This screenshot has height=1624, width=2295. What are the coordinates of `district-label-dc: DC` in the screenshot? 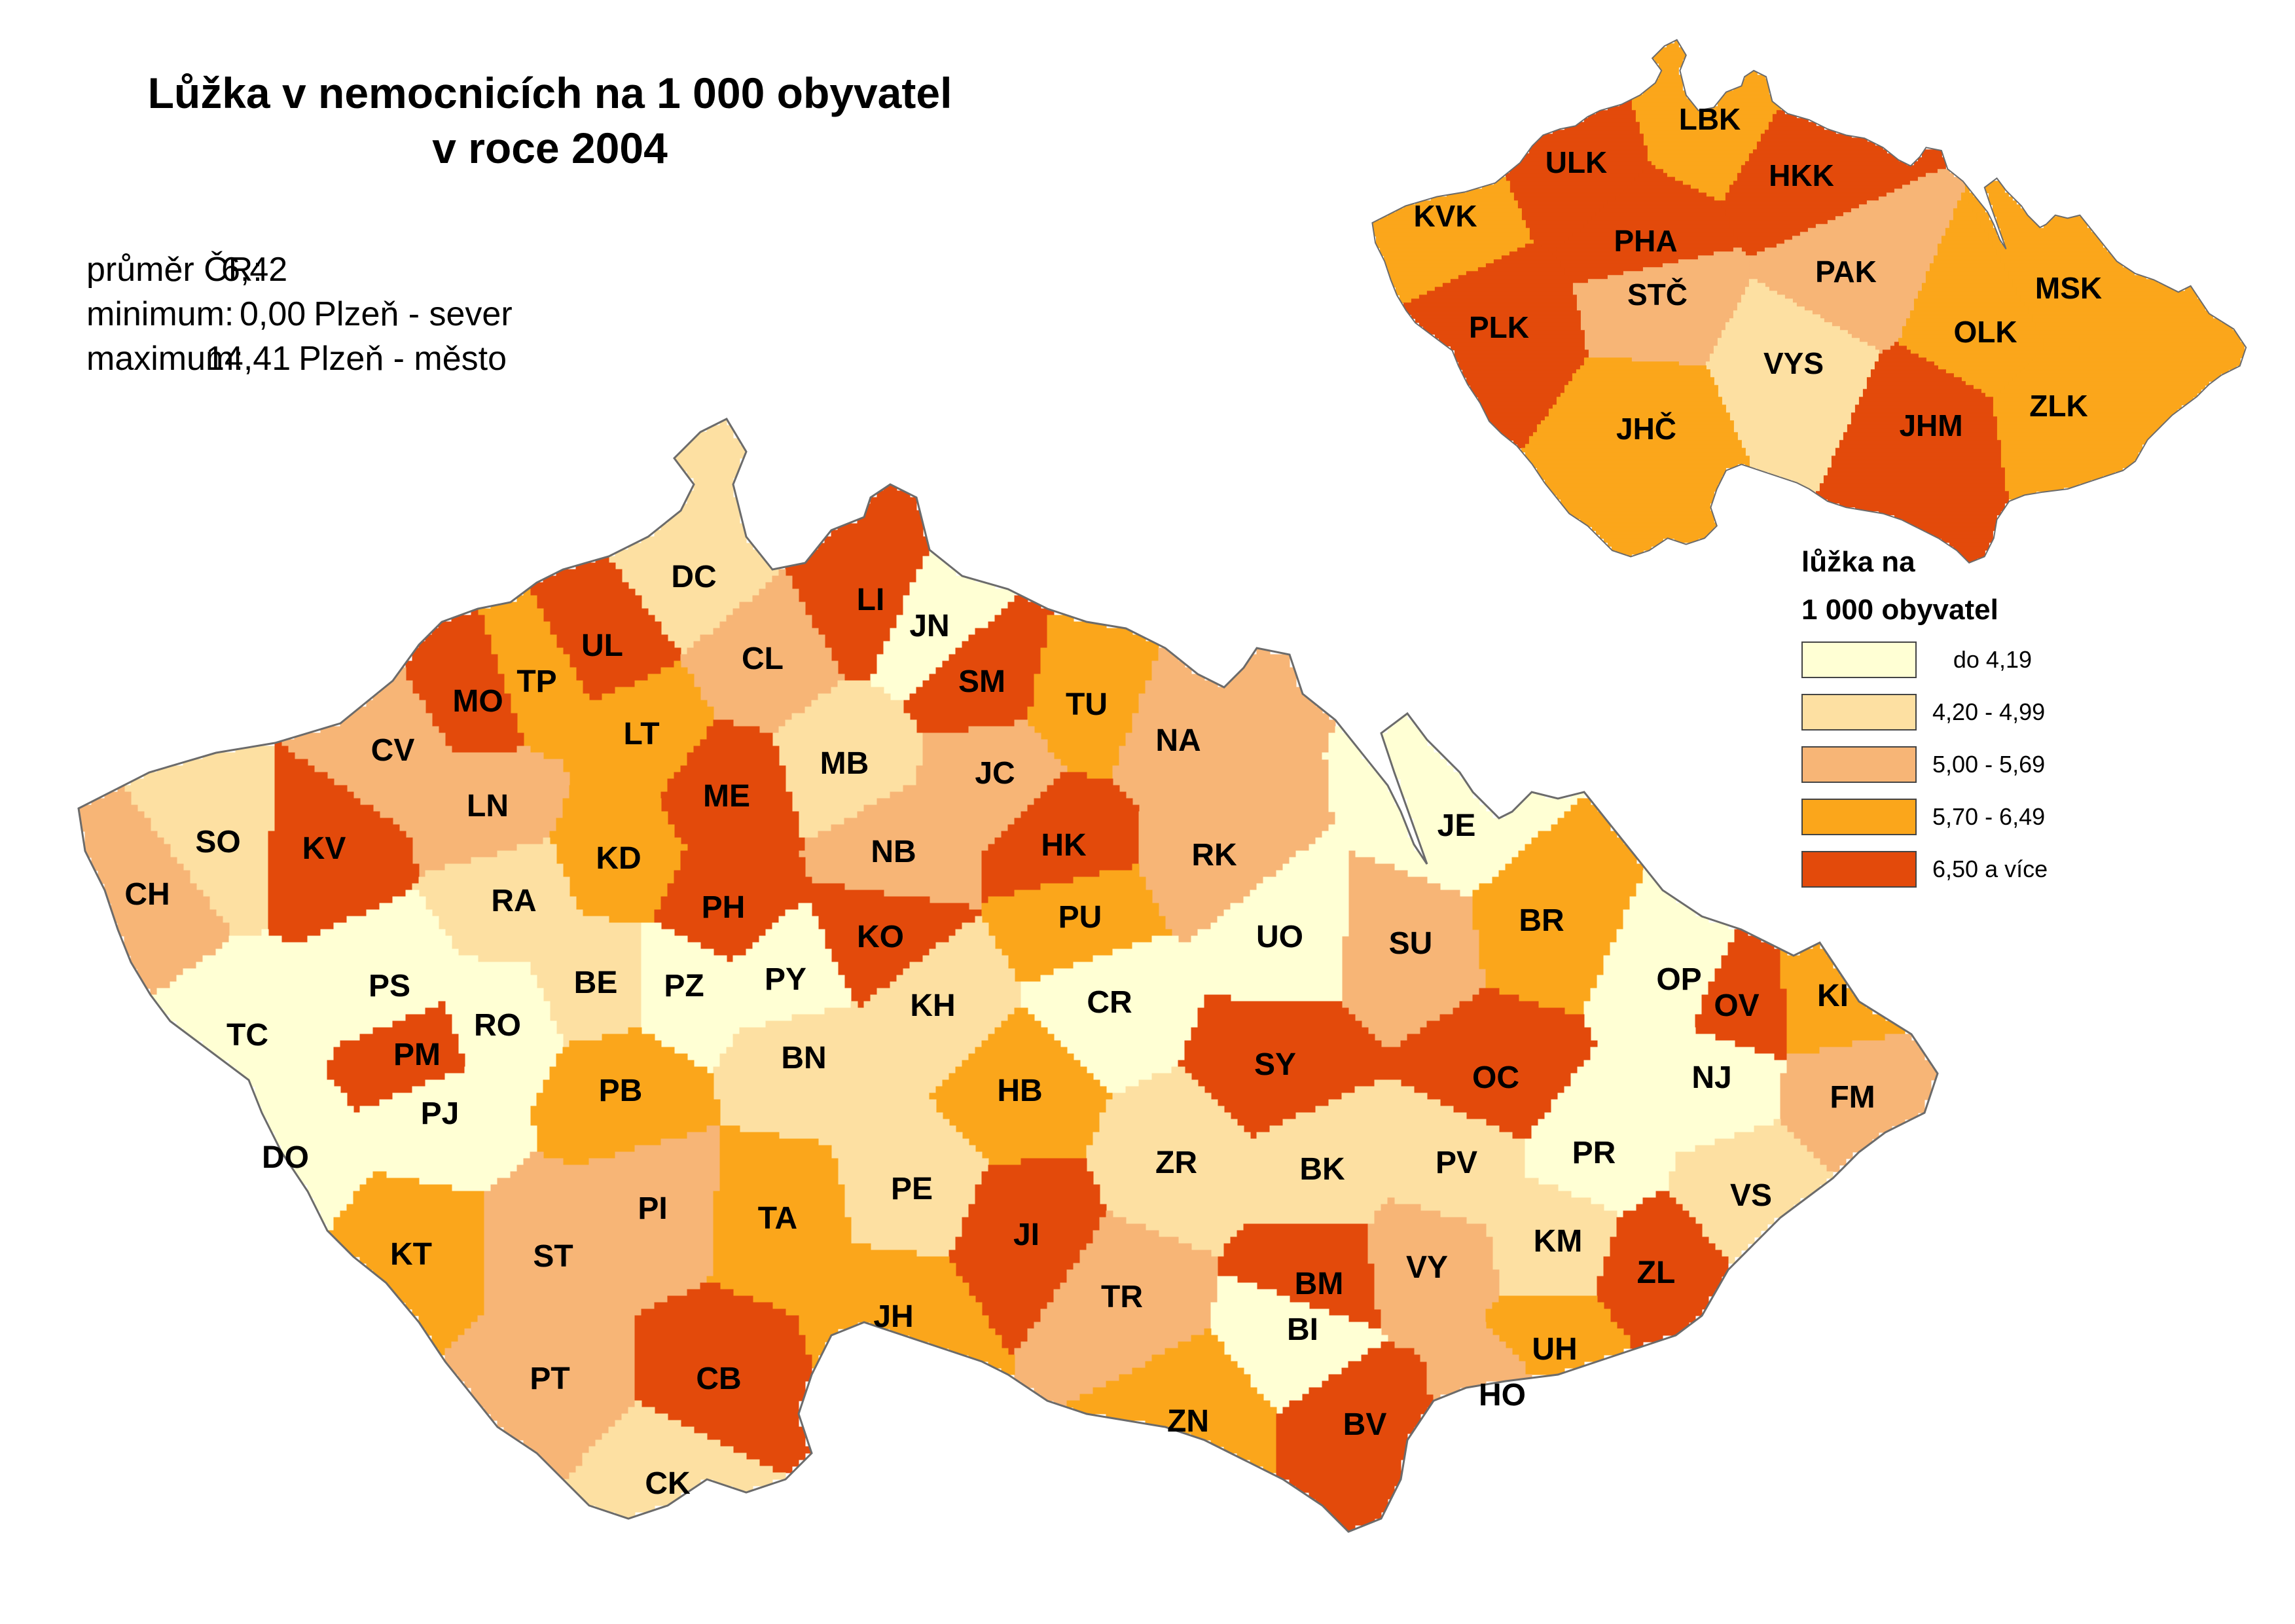 It's located at (694, 577).